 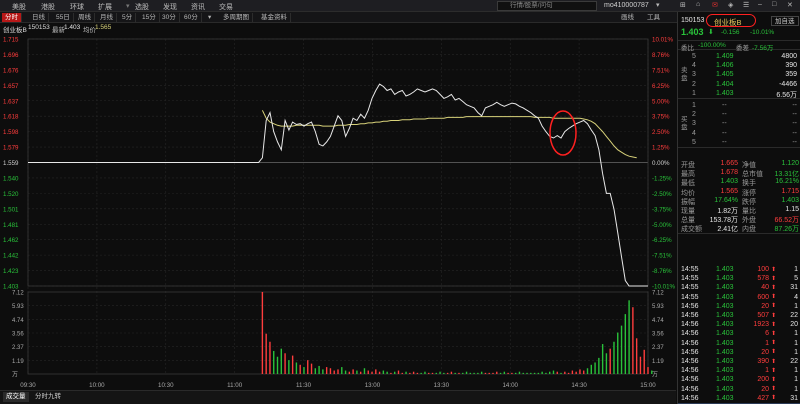 What do you see at coordinates (728, 22) in the screenshot?
I see `panel-name: 创业板B` at bounding box center [728, 22].